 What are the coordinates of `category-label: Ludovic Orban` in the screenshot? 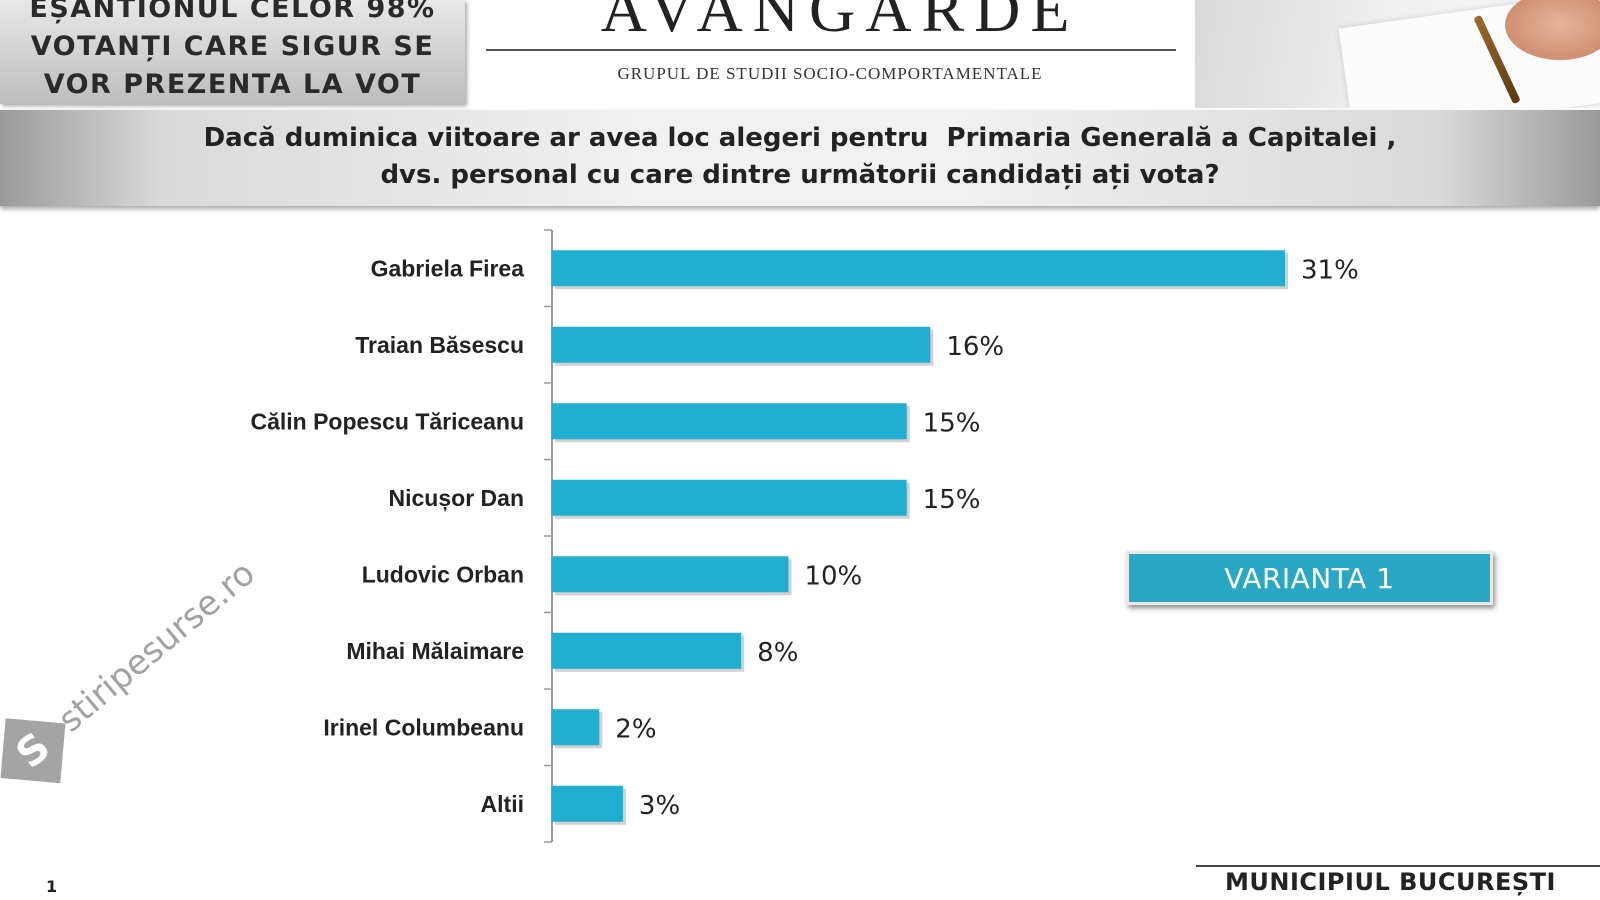 It's located at (443, 574).